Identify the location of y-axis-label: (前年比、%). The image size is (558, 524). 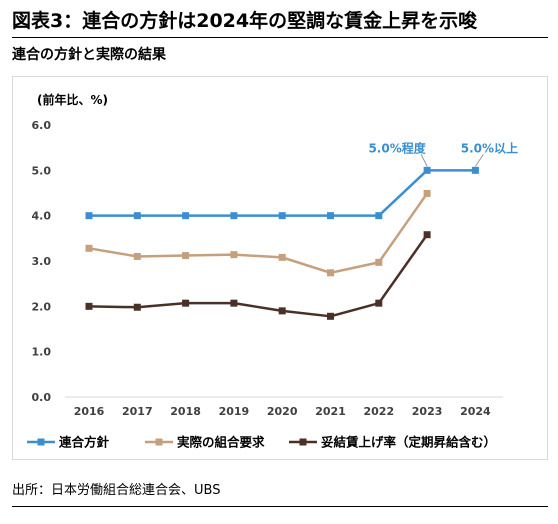
(72, 99).